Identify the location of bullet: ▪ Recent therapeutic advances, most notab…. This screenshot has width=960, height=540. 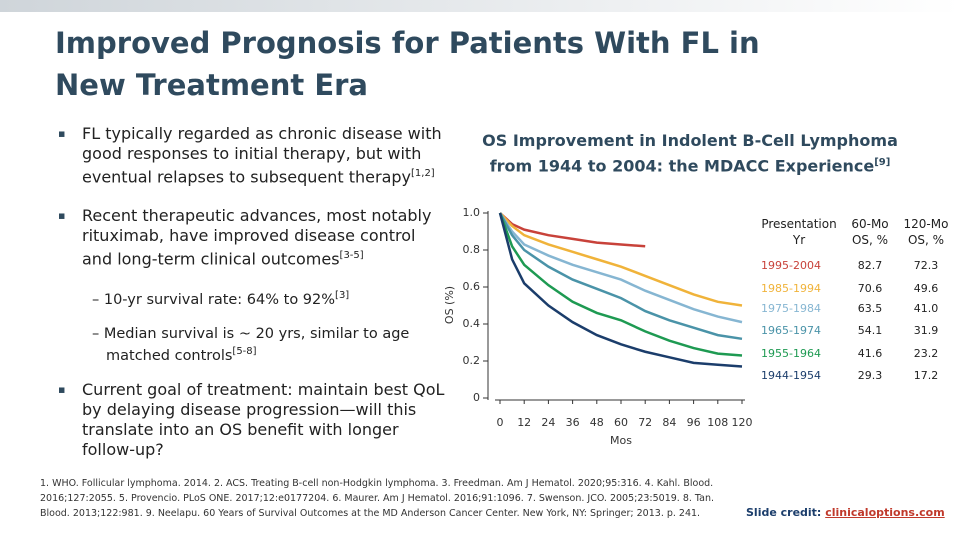
(245, 237).